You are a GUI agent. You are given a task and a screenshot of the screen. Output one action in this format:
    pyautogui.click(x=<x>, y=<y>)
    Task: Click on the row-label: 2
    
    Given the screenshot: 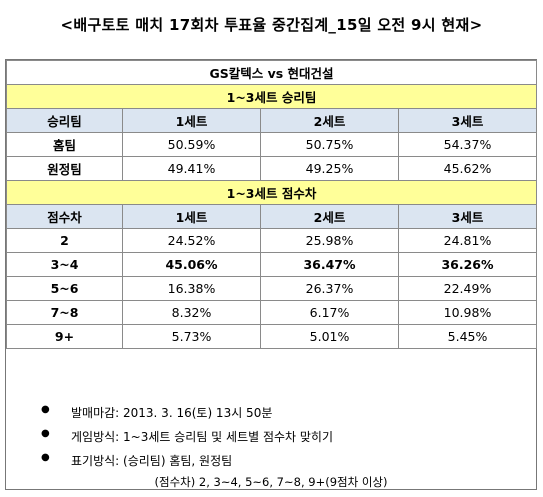 What is the action you would take?
    pyautogui.click(x=64, y=240)
    